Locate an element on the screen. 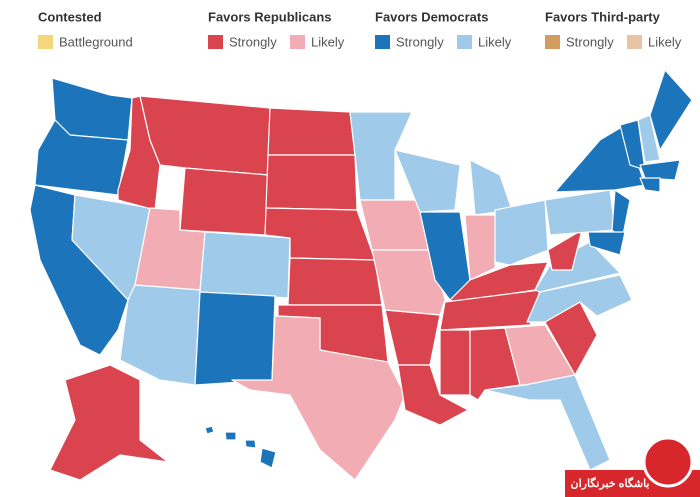 This screenshot has height=497, width=700. legend-label: Battleground is located at coordinates (96, 41).